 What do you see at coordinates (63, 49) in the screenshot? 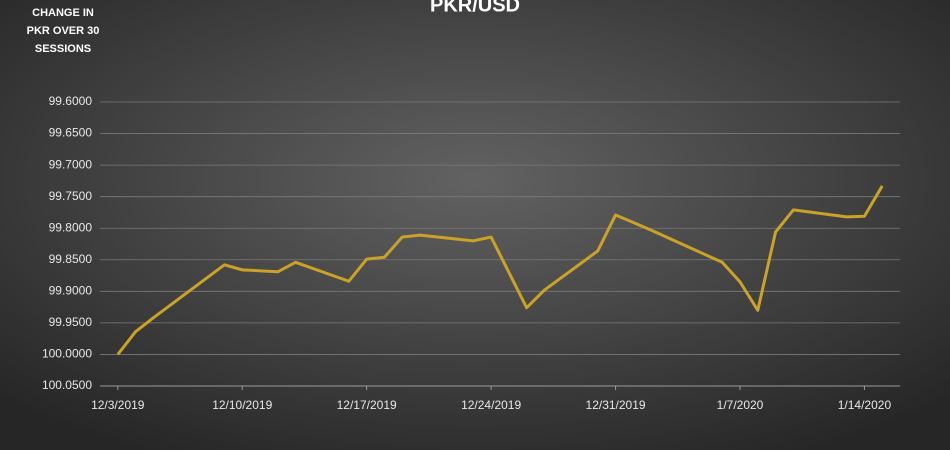
I see `annotation: SESSIONS` at bounding box center [63, 49].